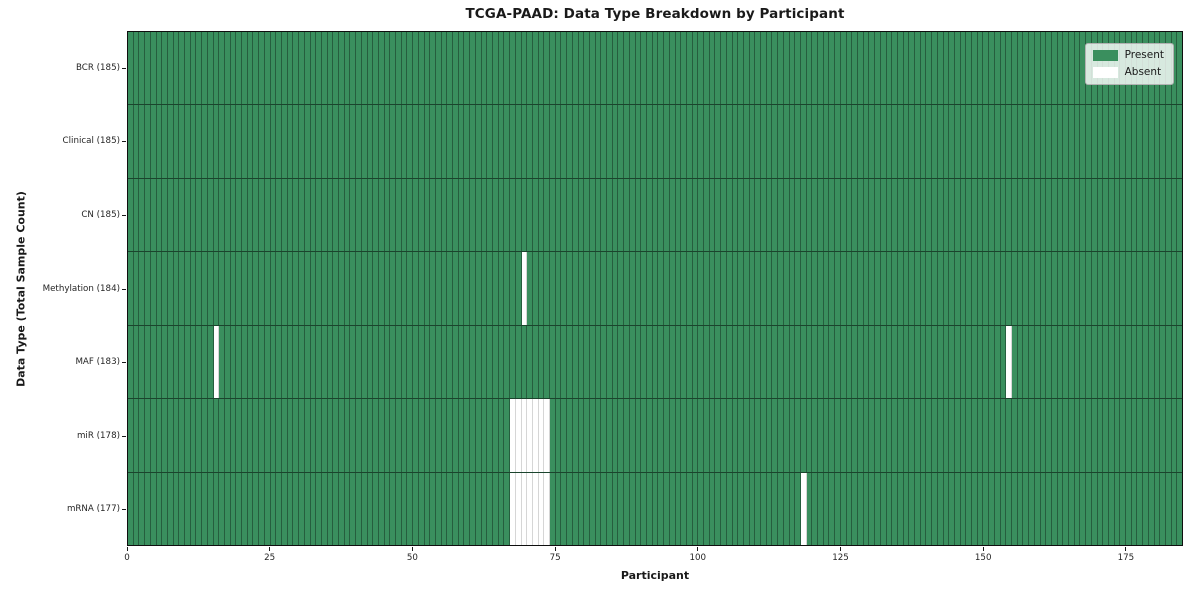 The width and height of the screenshot is (1200, 600). Describe the element at coordinates (412, 558) in the screenshot. I see `x-tick-label-50: 50` at that location.